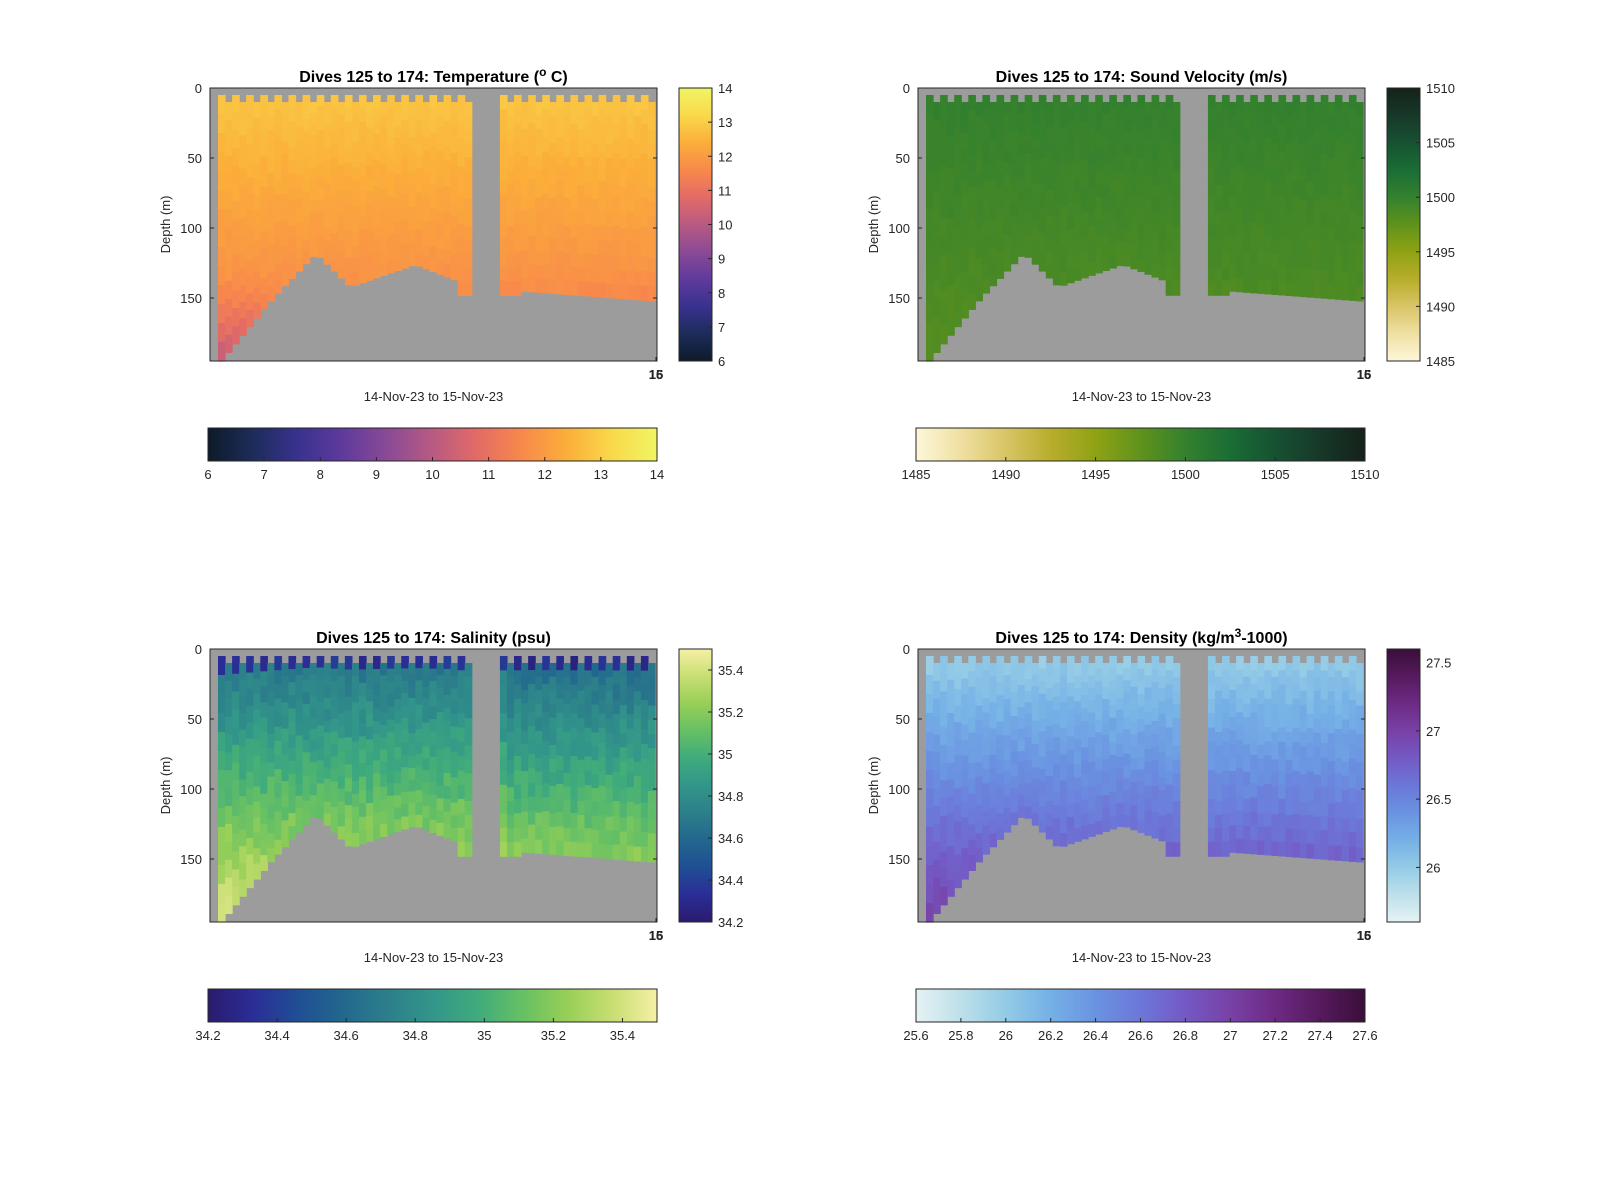  I want to click on right-colorbar-tick-label: 6, so click(721, 361).